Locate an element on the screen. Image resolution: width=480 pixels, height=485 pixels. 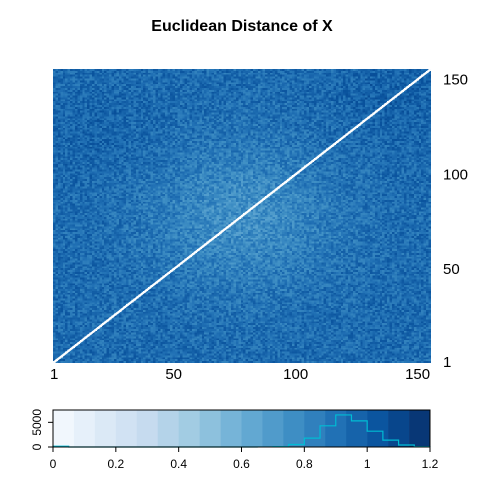
heatmap-y-tick-1: 50 is located at coordinates (451, 269).